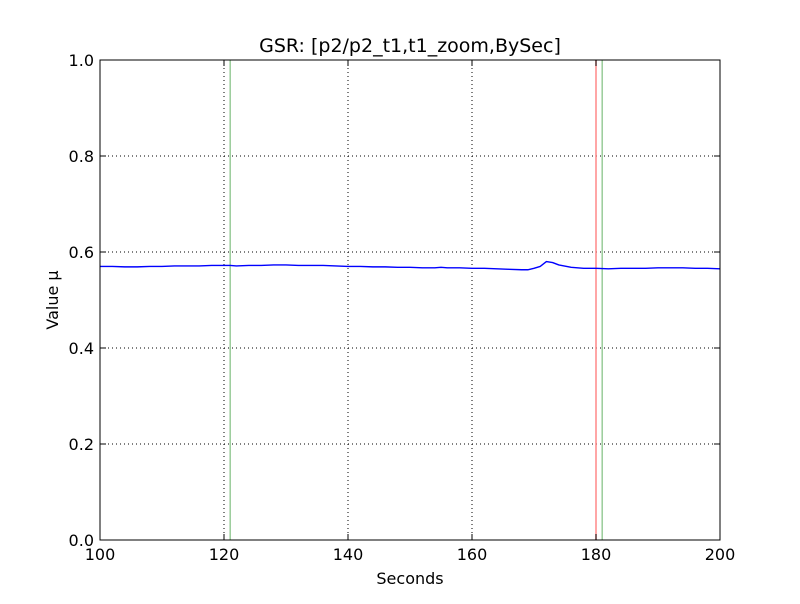 The width and height of the screenshot is (800, 604). What do you see at coordinates (81, 444) in the screenshot?
I see `y-tick-label: 0.2` at bounding box center [81, 444].